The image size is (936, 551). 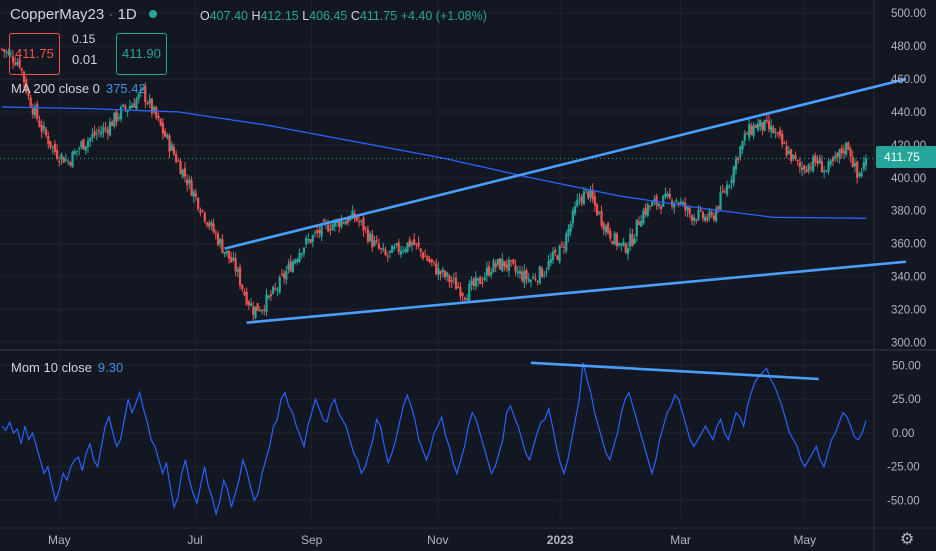 What do you see at coordinates (127, 14) in the screenshot?
I see `interval-label: 1D` at bounding box center [127, 14].